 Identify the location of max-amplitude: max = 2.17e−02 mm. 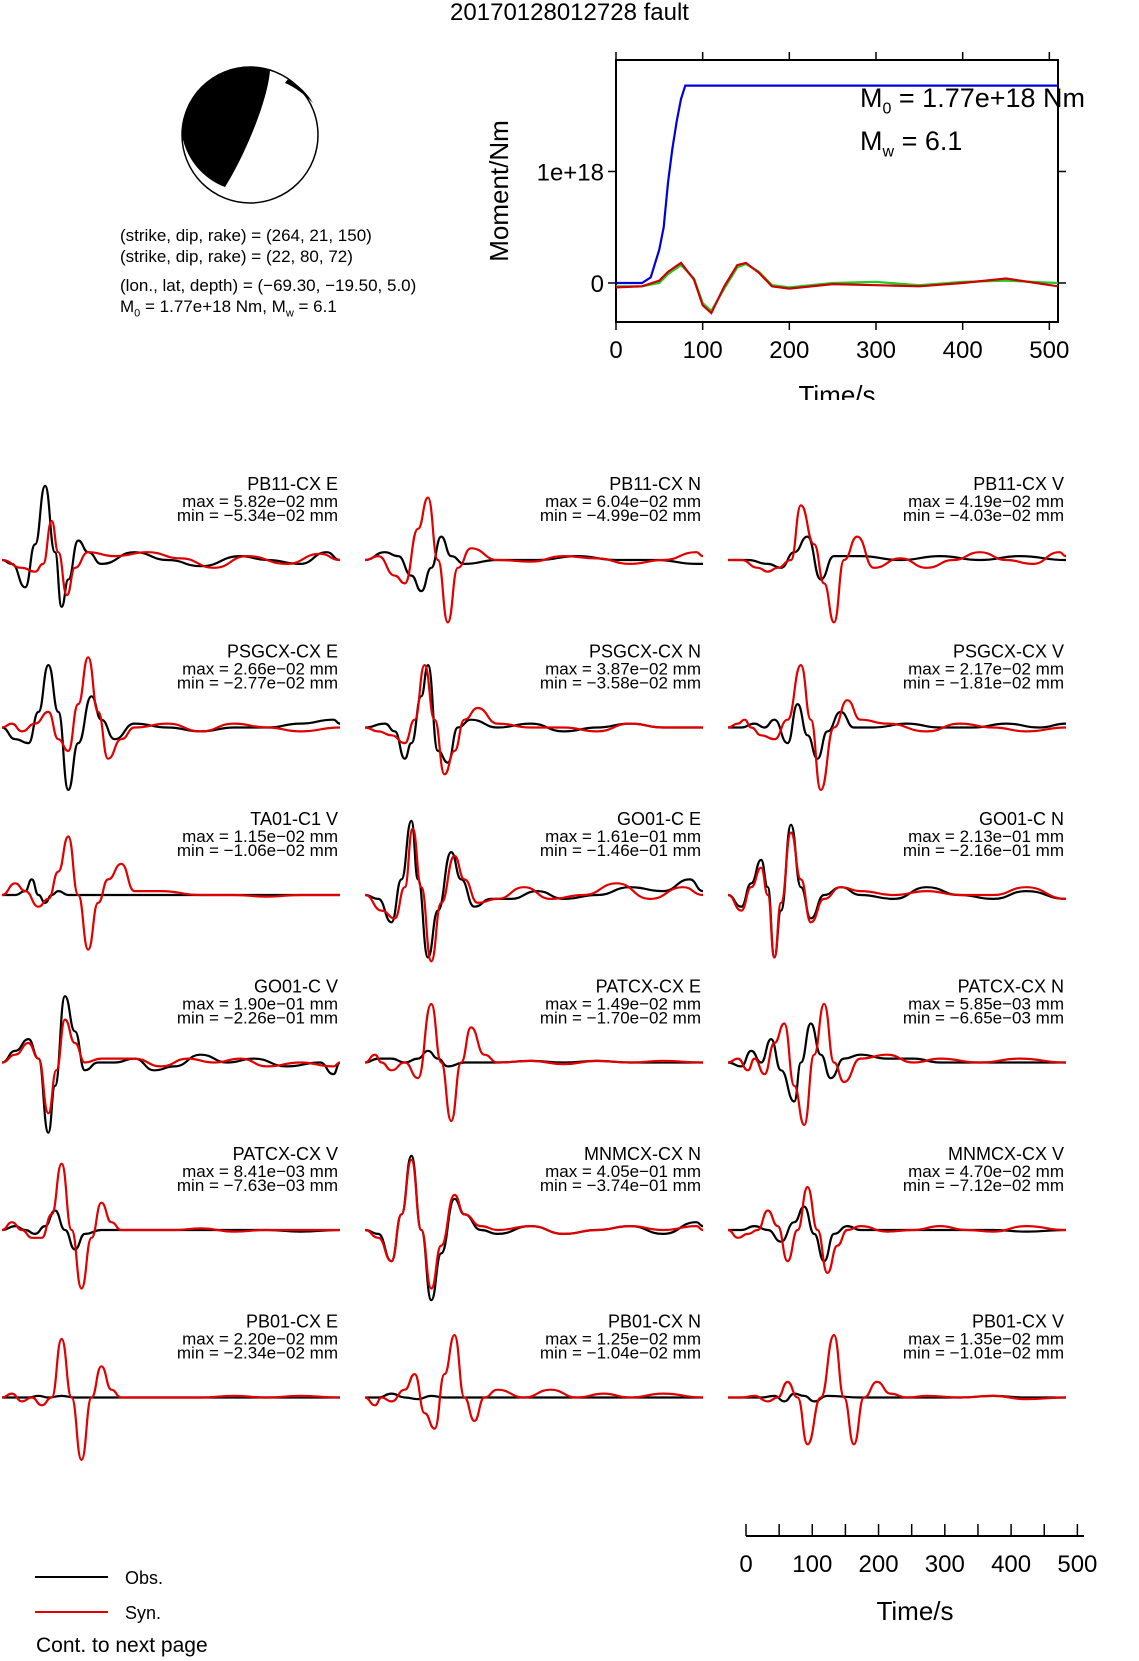
(986, 669).